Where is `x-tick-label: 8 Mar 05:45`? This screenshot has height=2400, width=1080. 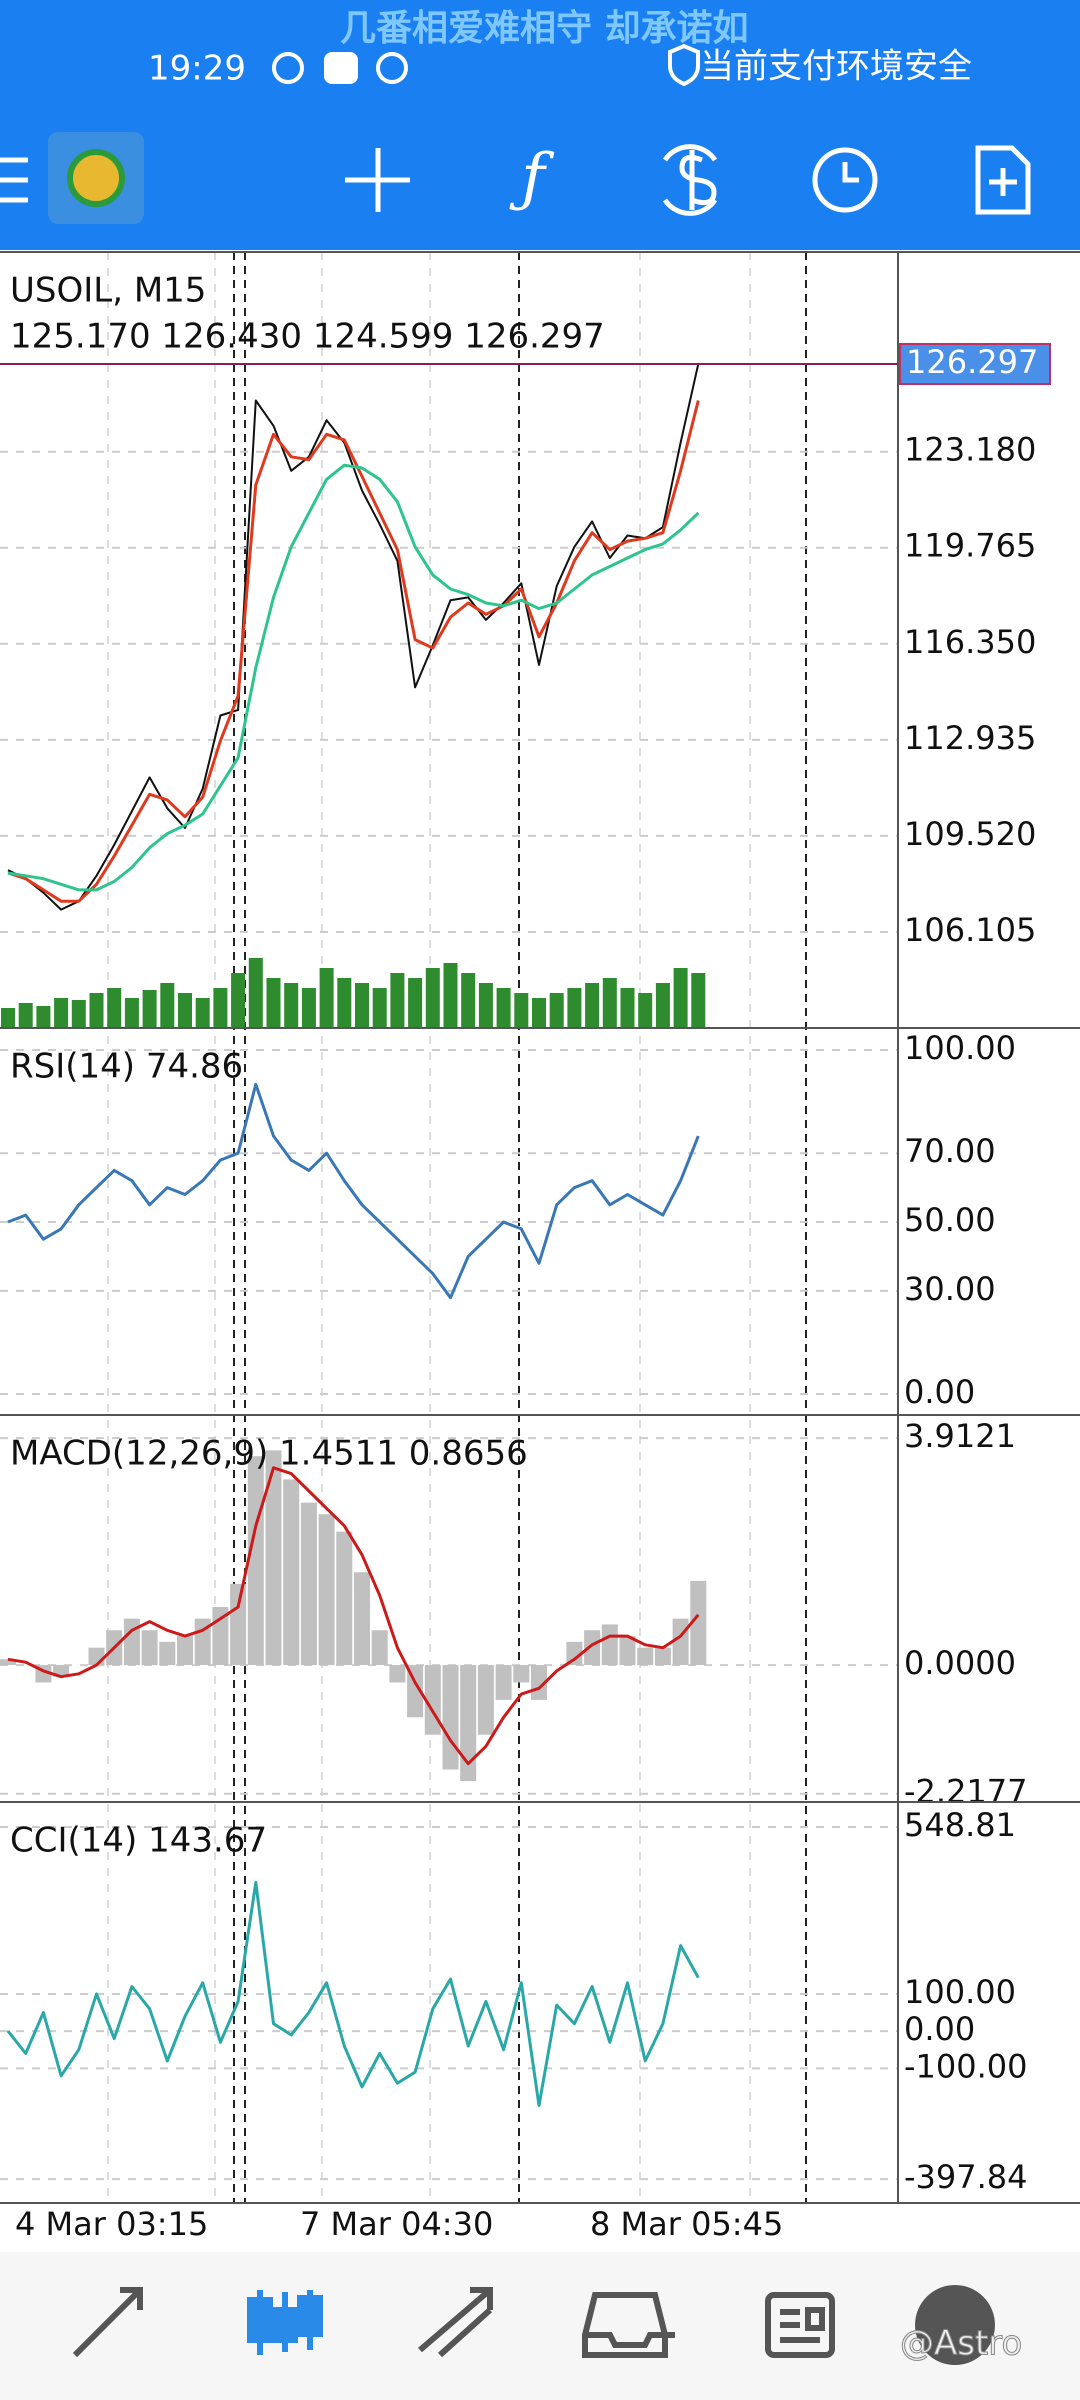
x-tick-label: 8 Mar 05:45 is located at coordinates (686, 2224).